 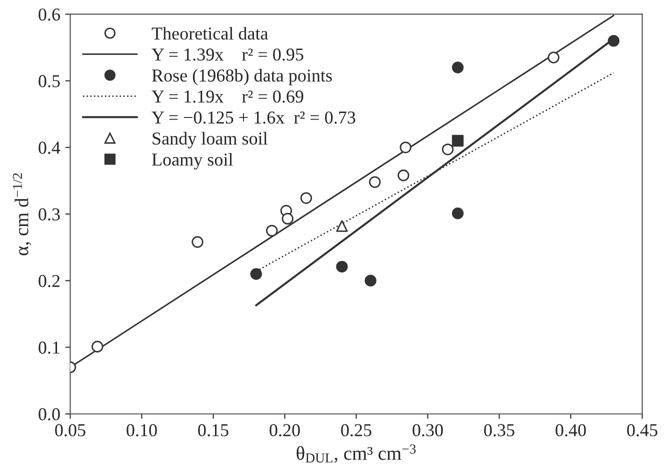 I want to click on y-axis-title: α, cm d$^{−1/2}$, so click(x=22, y=214).